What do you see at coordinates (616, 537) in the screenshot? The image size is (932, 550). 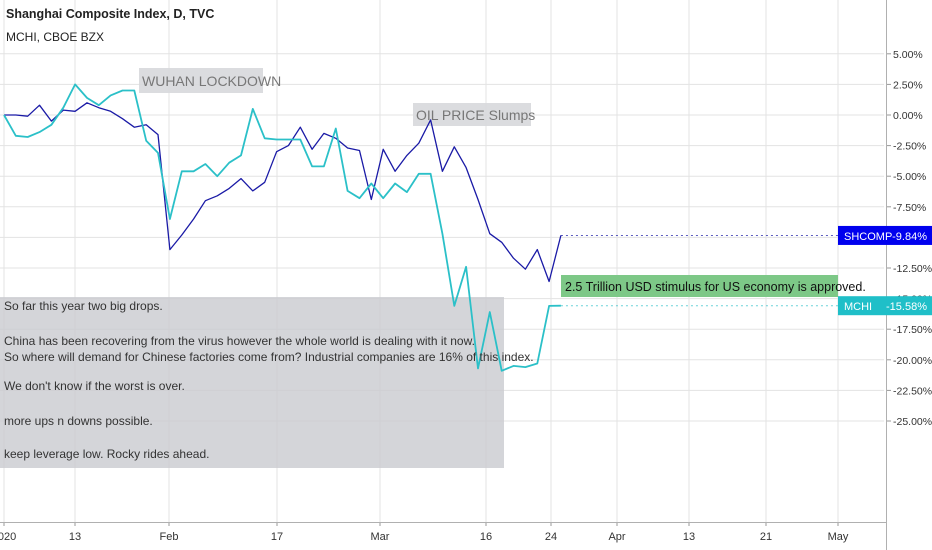 I see `x-tick-label: Apr` at bounding box center [616, 537].